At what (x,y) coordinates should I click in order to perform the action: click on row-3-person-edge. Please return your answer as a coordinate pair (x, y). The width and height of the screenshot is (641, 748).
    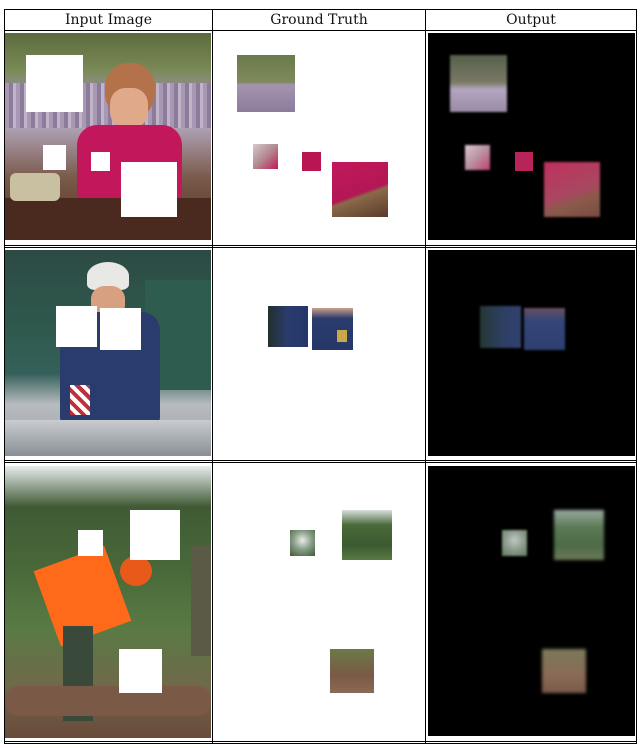
    Looking at the image, I should click on (201, 601).